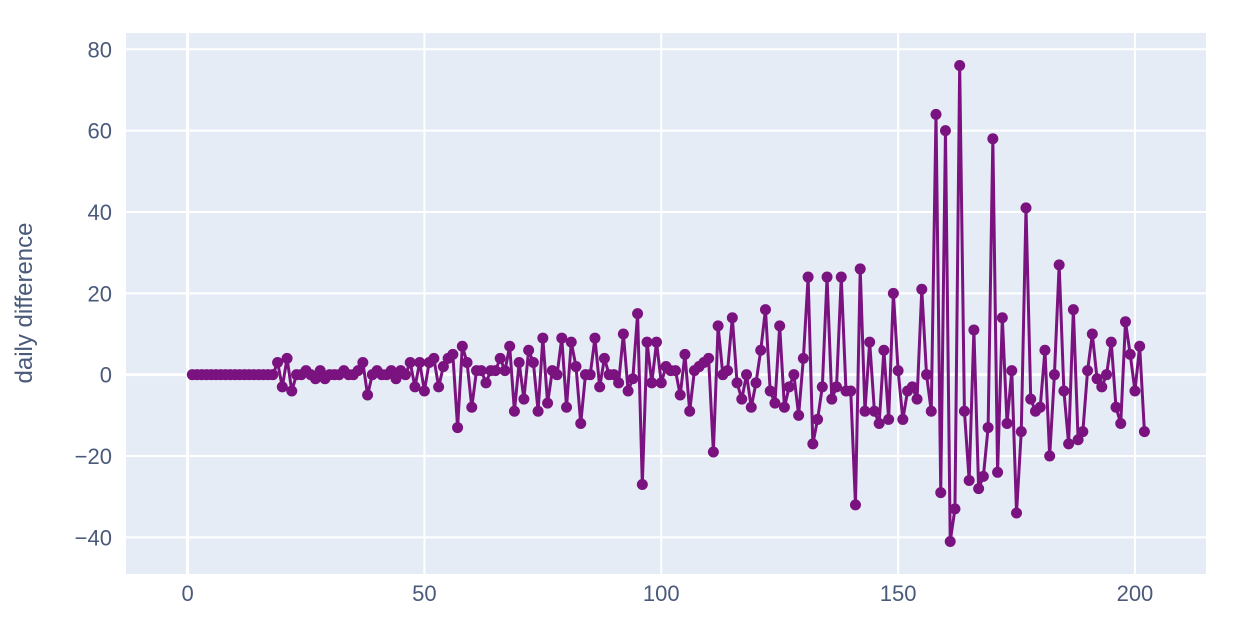  I want to click on x-tick-label: 100, so click(661, 593).